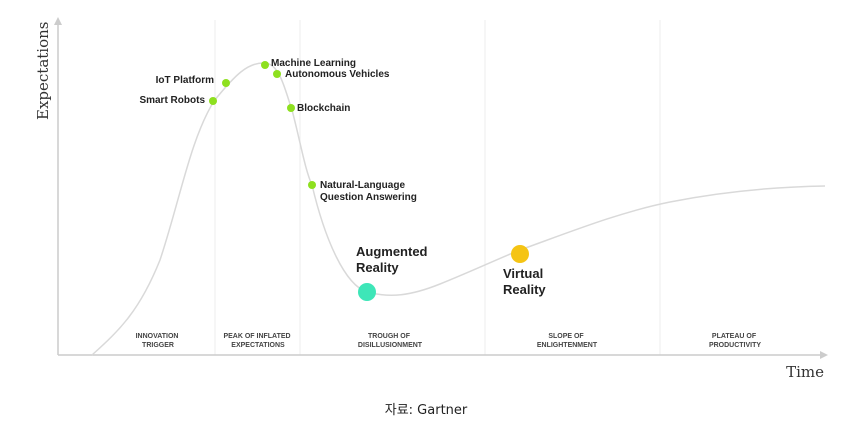 This screenshot has height=425, width=852. I want to click on marker-autonomous-vehicles, so click(277, 74).